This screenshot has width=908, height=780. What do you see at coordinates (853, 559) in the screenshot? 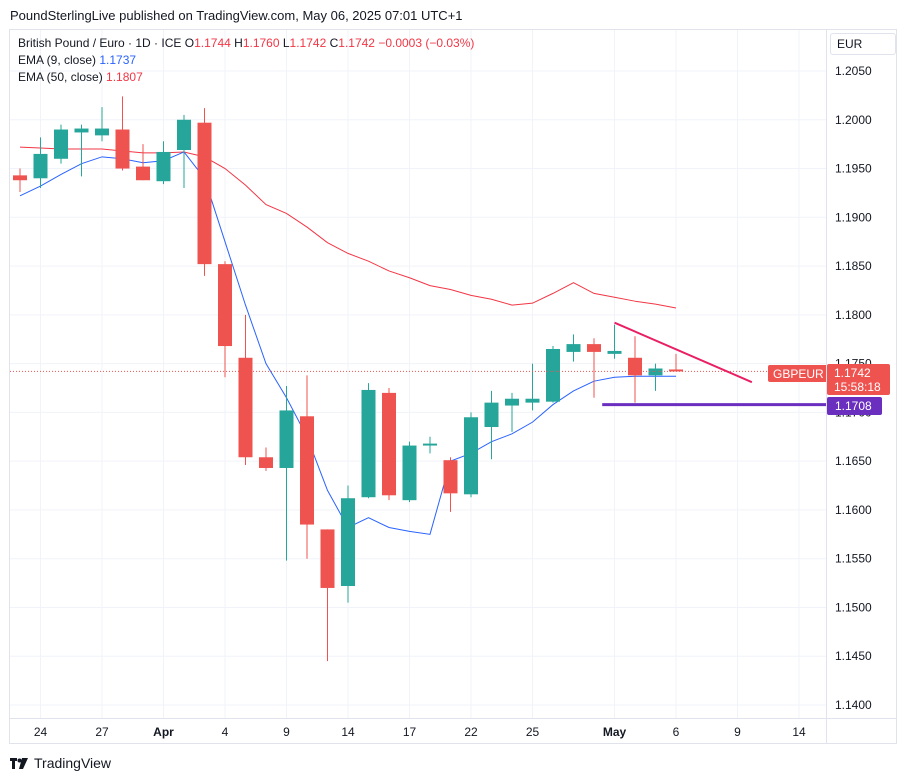
I see `y-tick-label: 1.1550` at bounding box center [853, 559].